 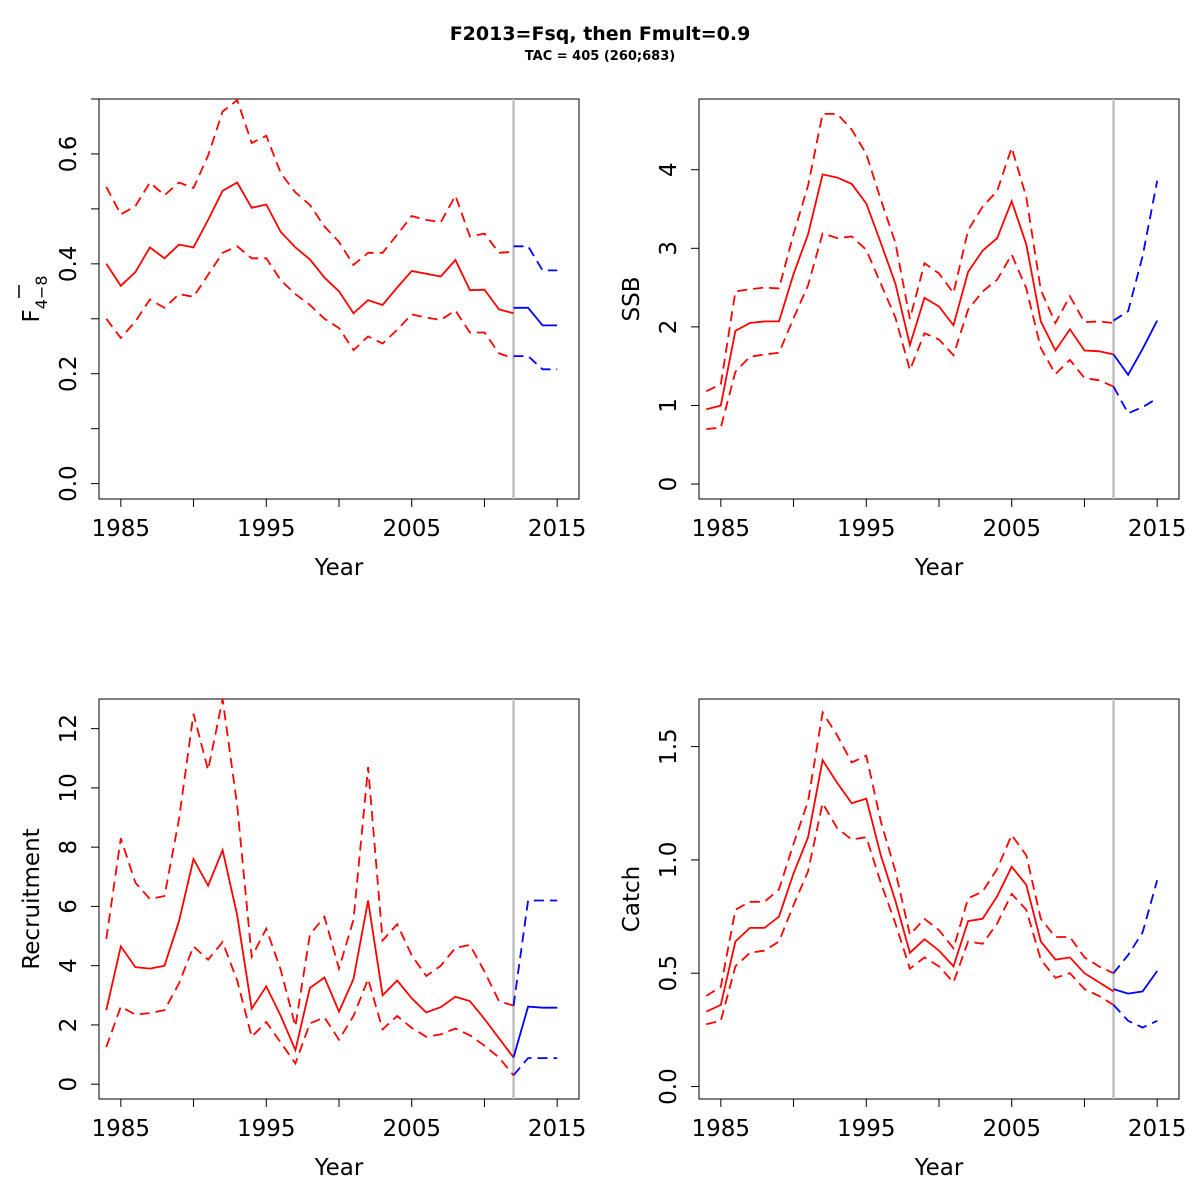 What do you see at coordinates (69, 787) in the screenshot?
I see `c2-ytick-label-5: 10` at bounding box center [69, 787].